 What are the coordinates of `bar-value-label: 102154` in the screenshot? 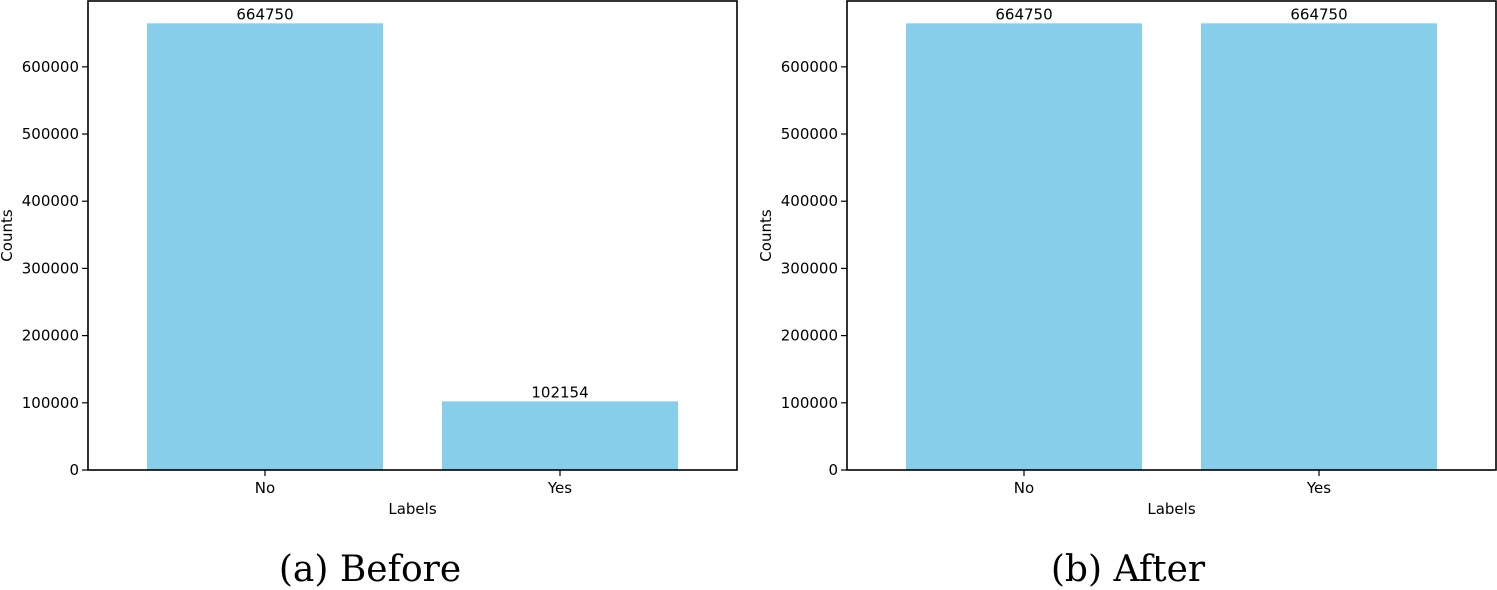 It's located at (559, 392).